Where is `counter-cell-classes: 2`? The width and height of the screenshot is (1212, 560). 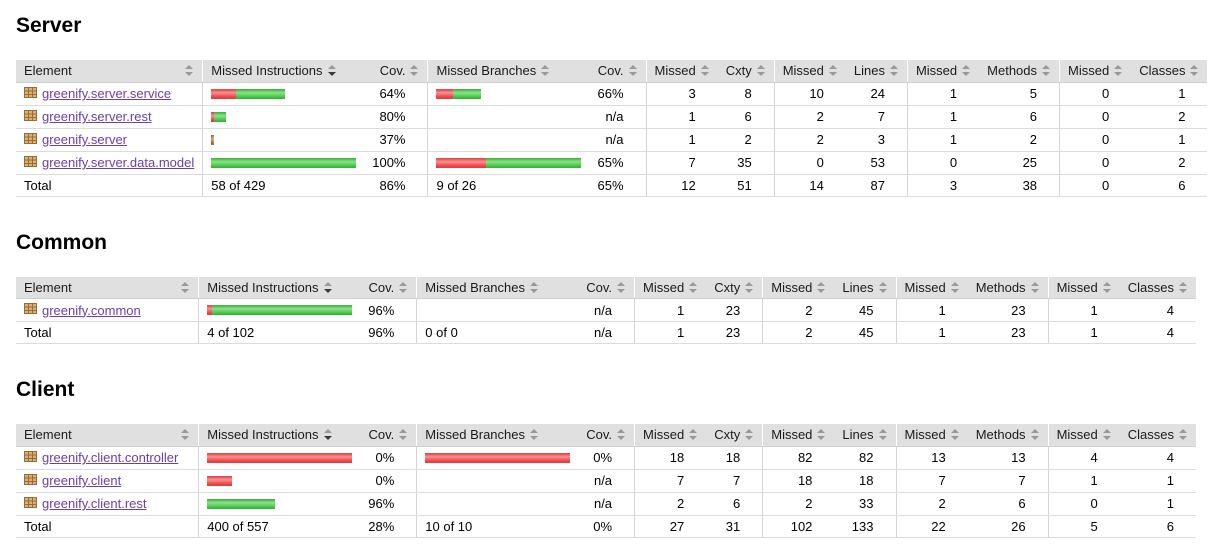
counter-cell-classes: 2 is located at coordinates (1169, 163).